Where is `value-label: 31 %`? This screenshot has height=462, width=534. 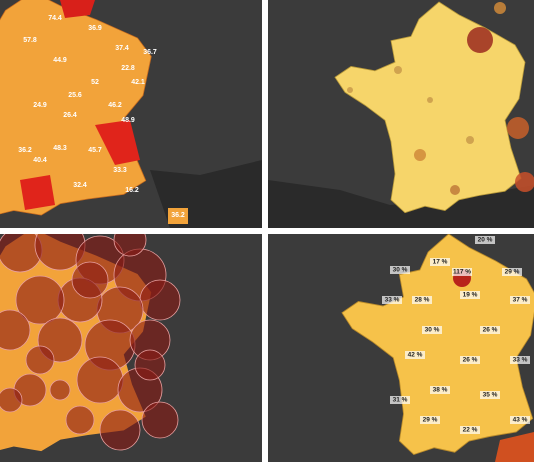
value-label: 31 % is located at coordinates (400, 400).